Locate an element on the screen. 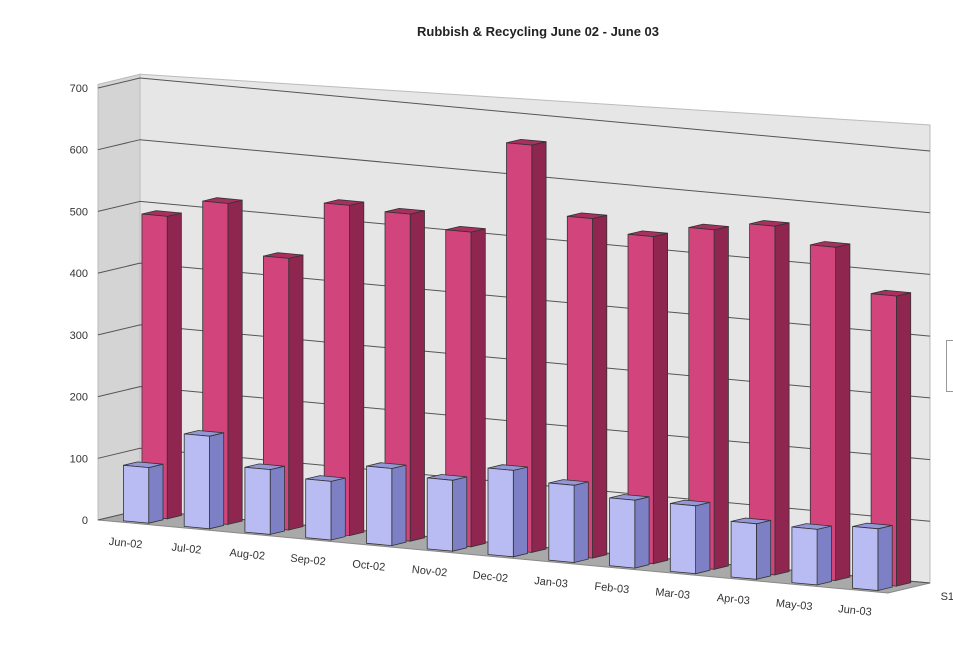 The height and width of the screenshot is (653, 953). x-tick-label: Dec-02 is located at coordinates (490, 577).